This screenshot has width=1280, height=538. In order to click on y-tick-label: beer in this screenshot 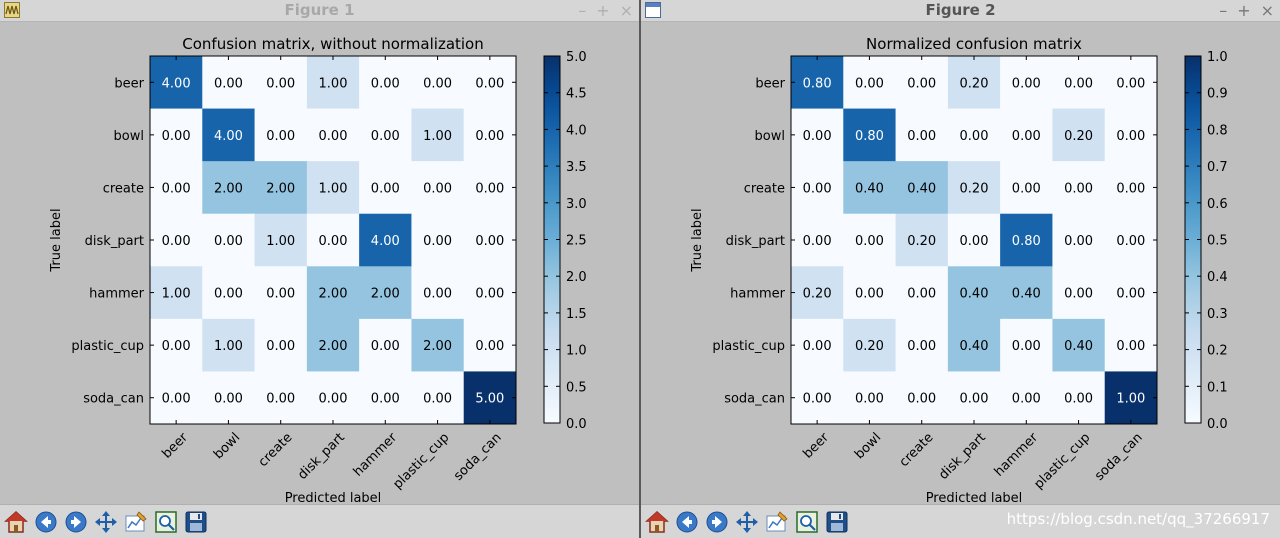, I will do `click(129, 83)`.